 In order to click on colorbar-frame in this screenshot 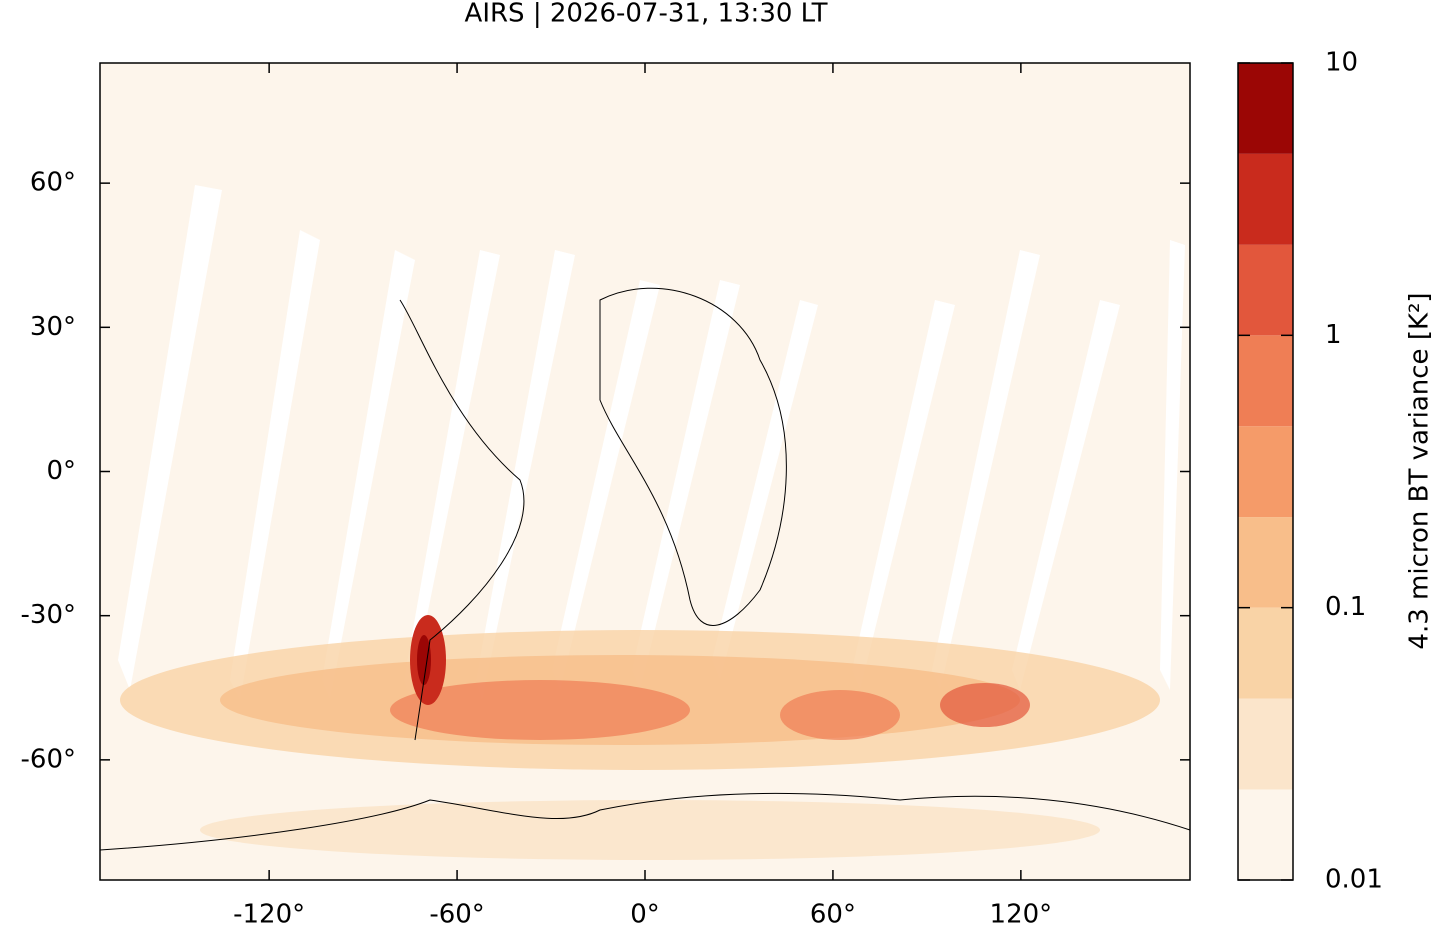, I will do `click(1265, 471)`.